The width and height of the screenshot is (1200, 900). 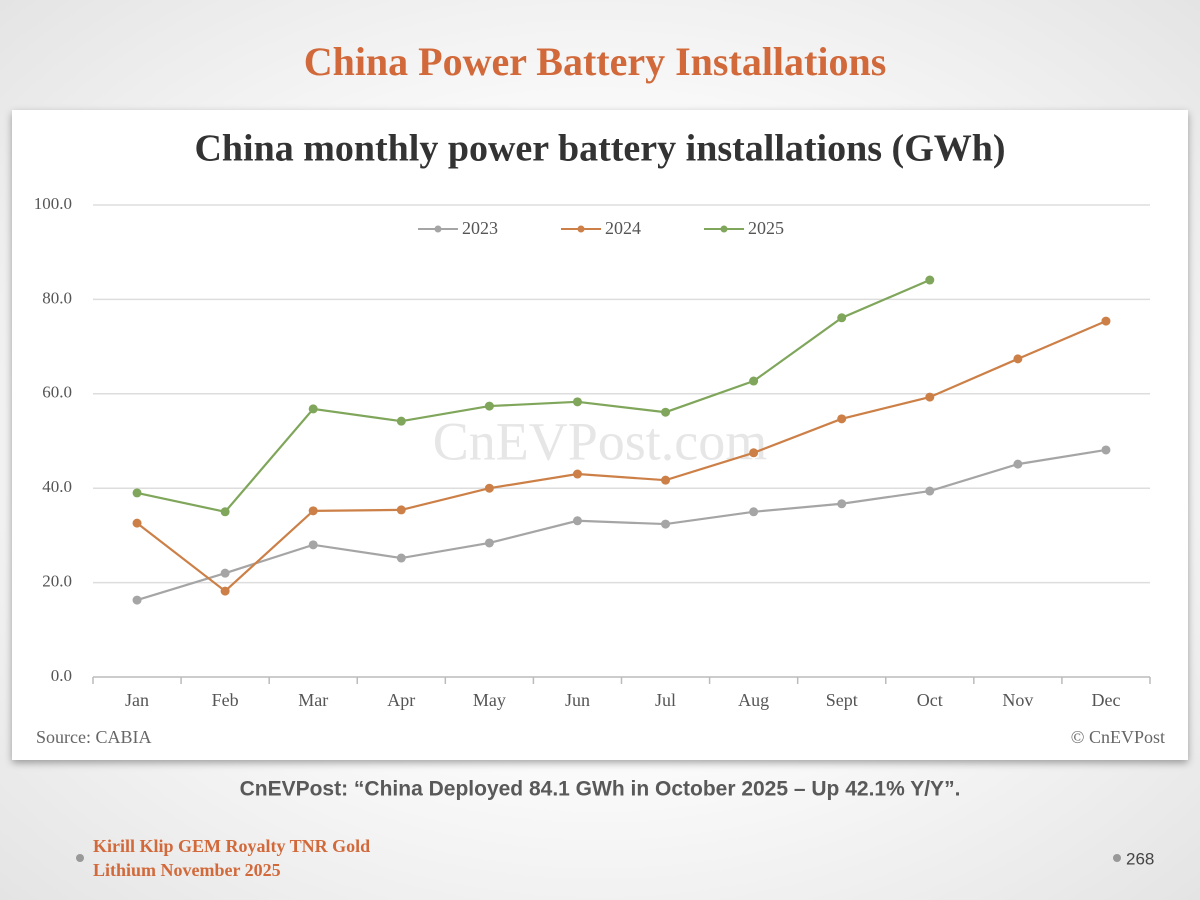 I want to click on copyright: © CnEVPost, so click(x=1118, y=737).